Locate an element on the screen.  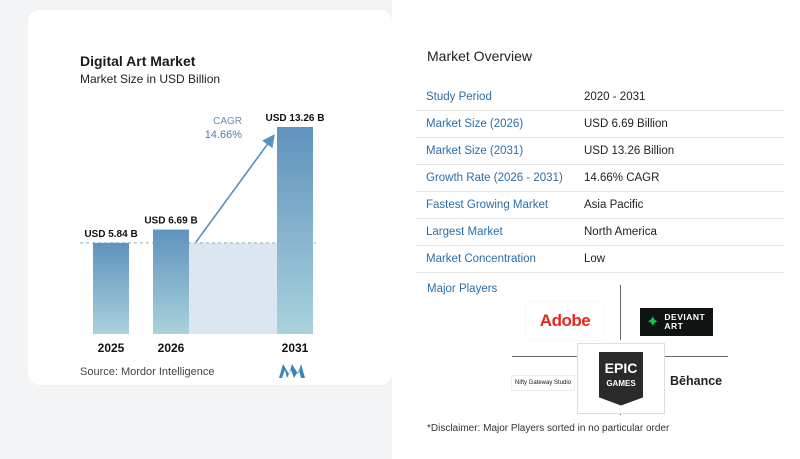
divider-vertical-top is located at coordinates (620, 312).